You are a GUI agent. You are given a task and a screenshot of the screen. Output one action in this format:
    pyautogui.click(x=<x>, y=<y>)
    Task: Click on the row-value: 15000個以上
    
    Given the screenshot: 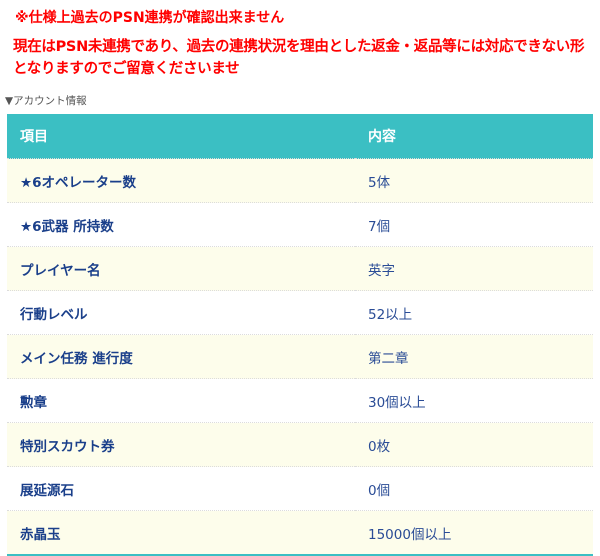 What is the action you would take?
    pyautogui.click(x=474, y=532)
    